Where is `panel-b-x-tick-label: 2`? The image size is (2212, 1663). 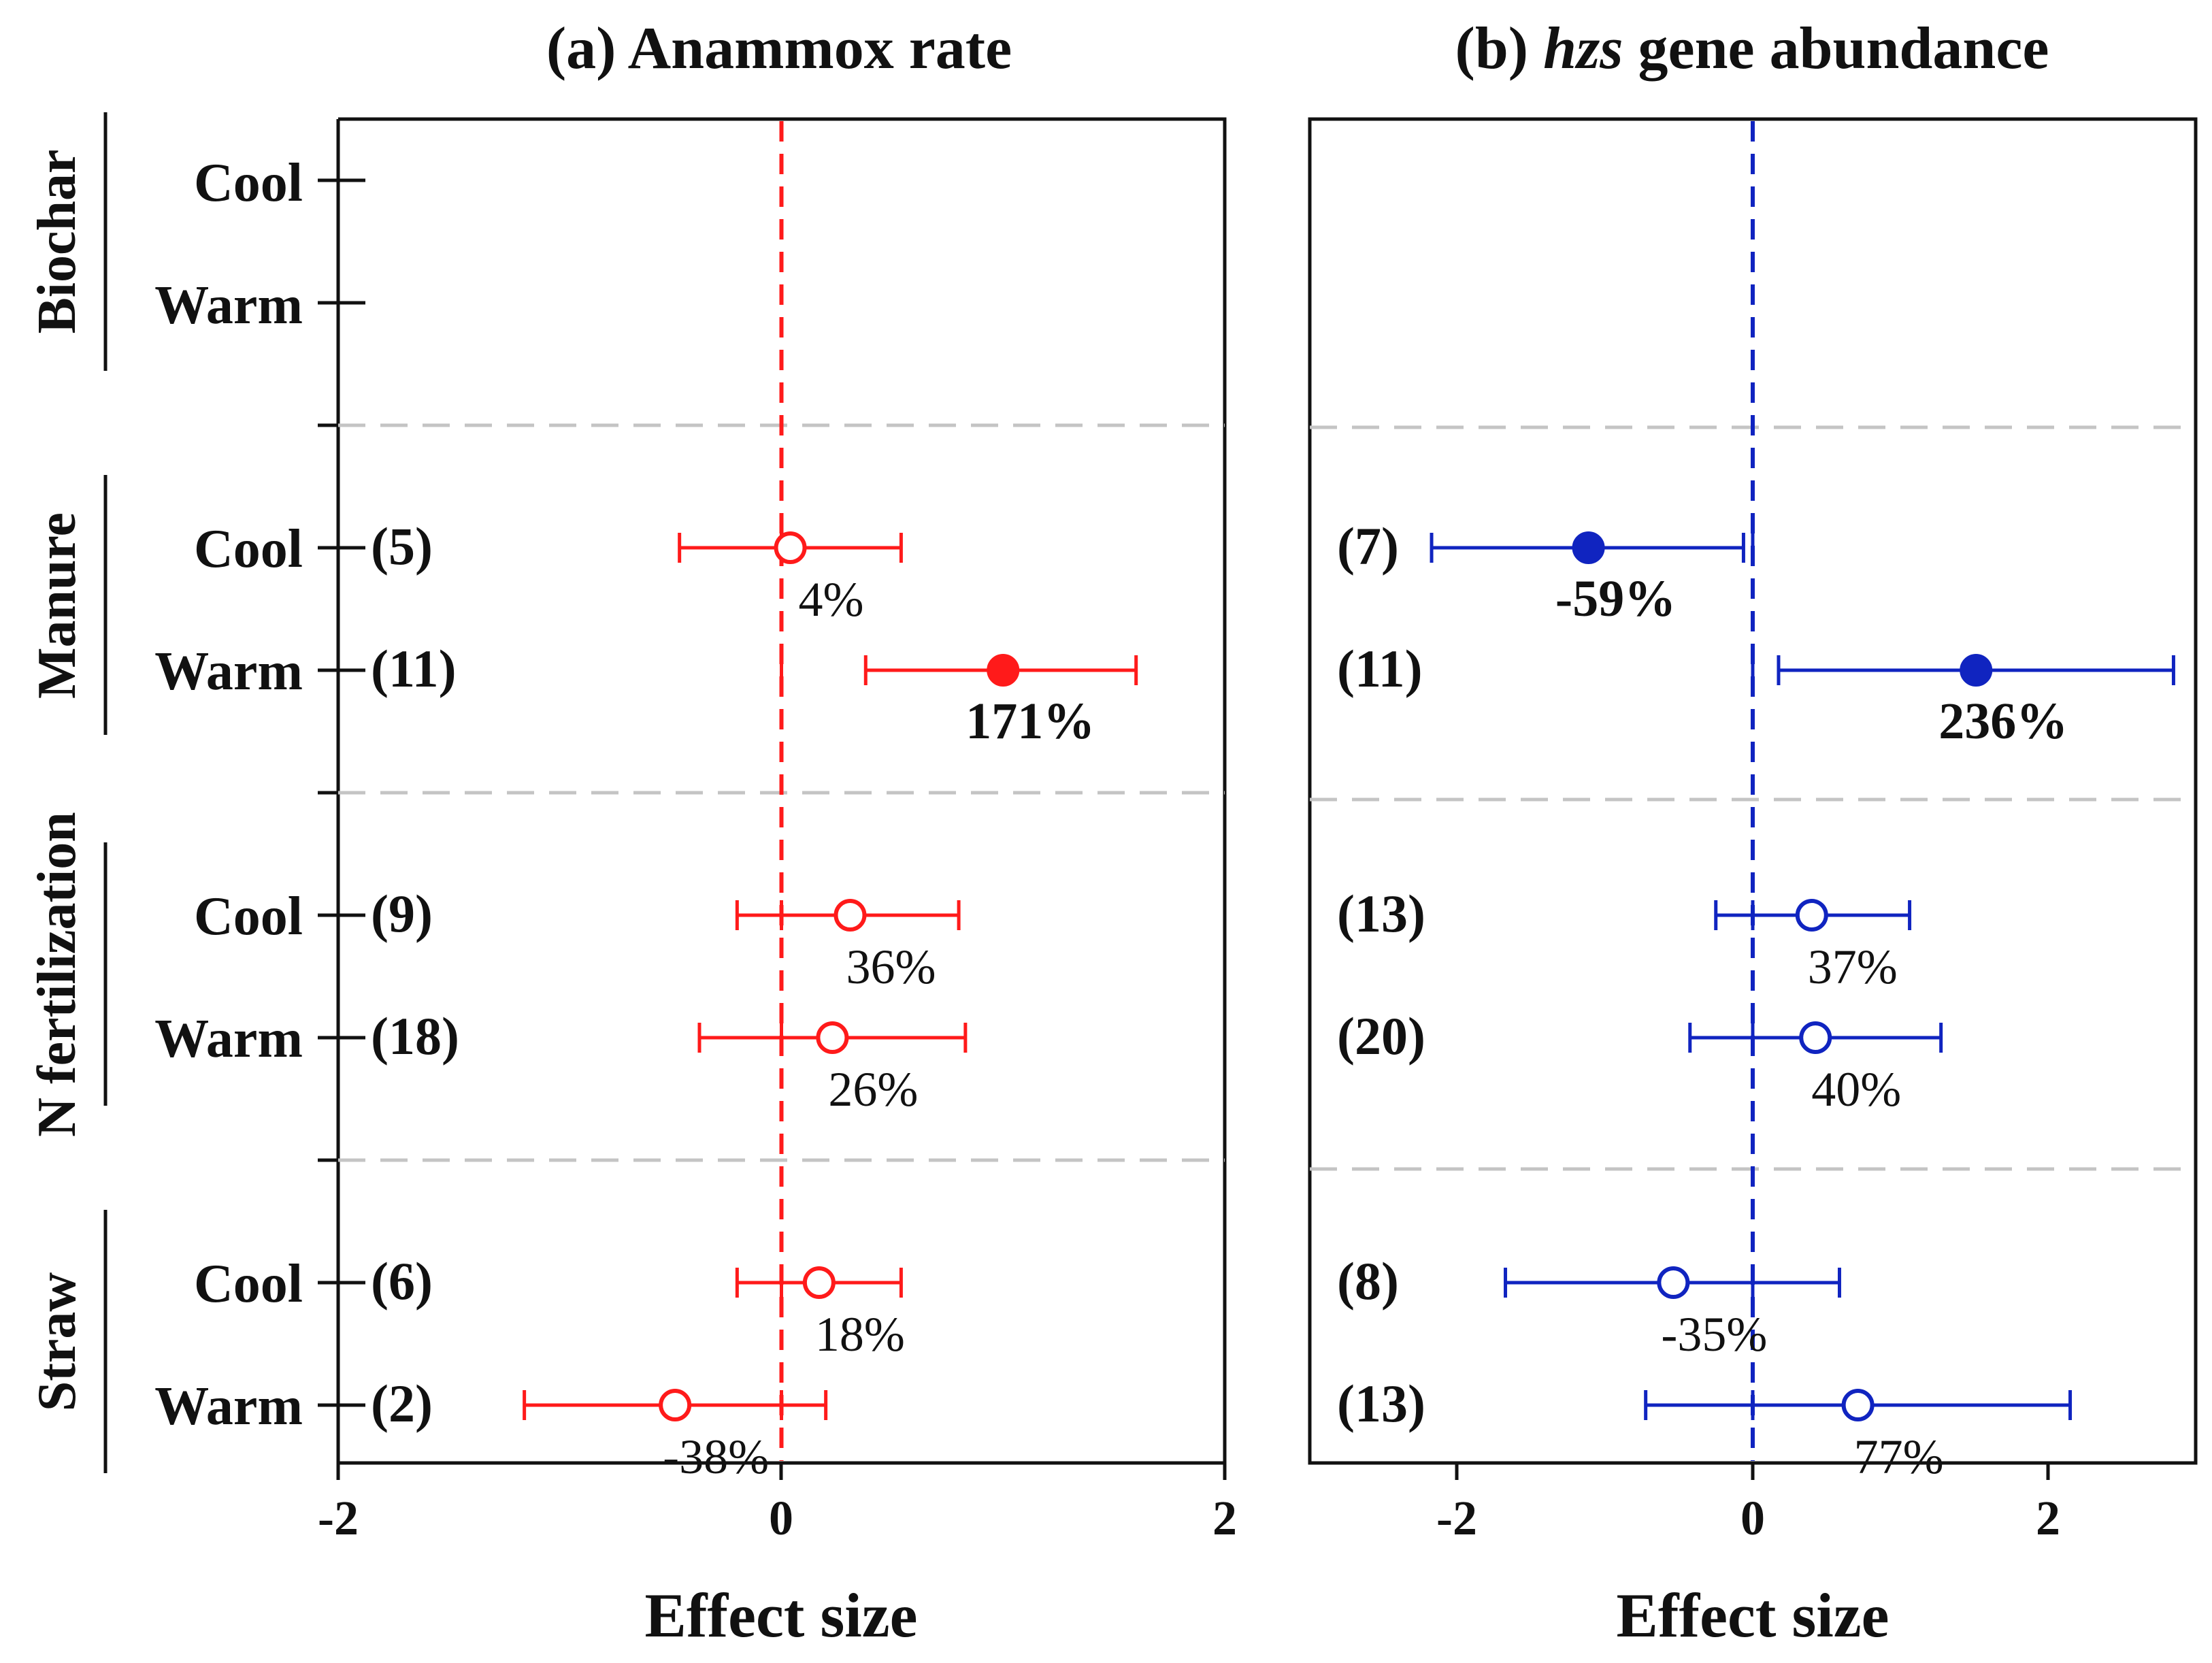 panel-b-x-tick-label: 2 is located at coordinates (2048, 1518).